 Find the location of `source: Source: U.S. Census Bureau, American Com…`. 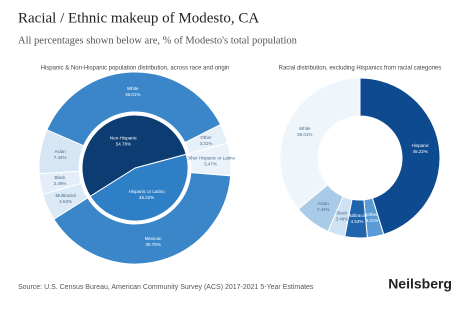

source: Source: U.S. Census Bureau, American Com… is located at coordinates (166, 287).